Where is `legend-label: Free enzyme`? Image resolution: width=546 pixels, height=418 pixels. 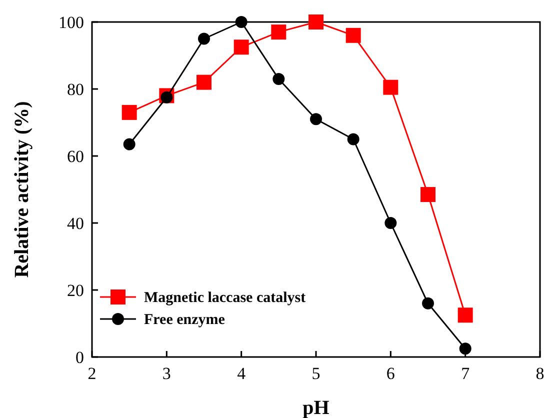 legend-label: Free enzyme is located at coordinates (185, 320).